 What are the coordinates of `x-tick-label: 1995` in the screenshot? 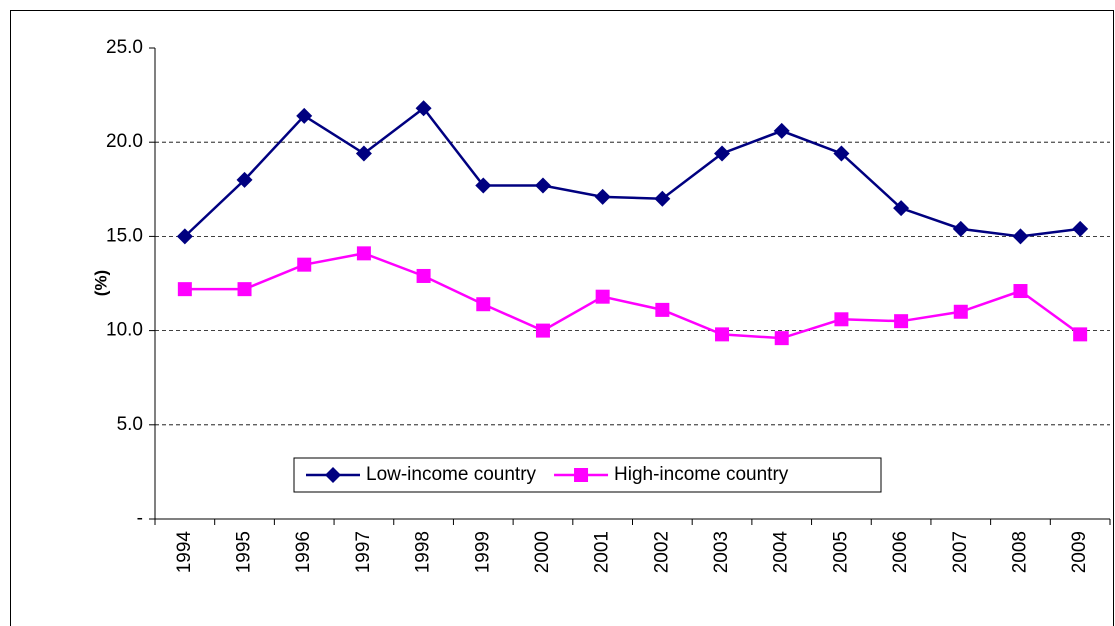 It's located at (244, 552).